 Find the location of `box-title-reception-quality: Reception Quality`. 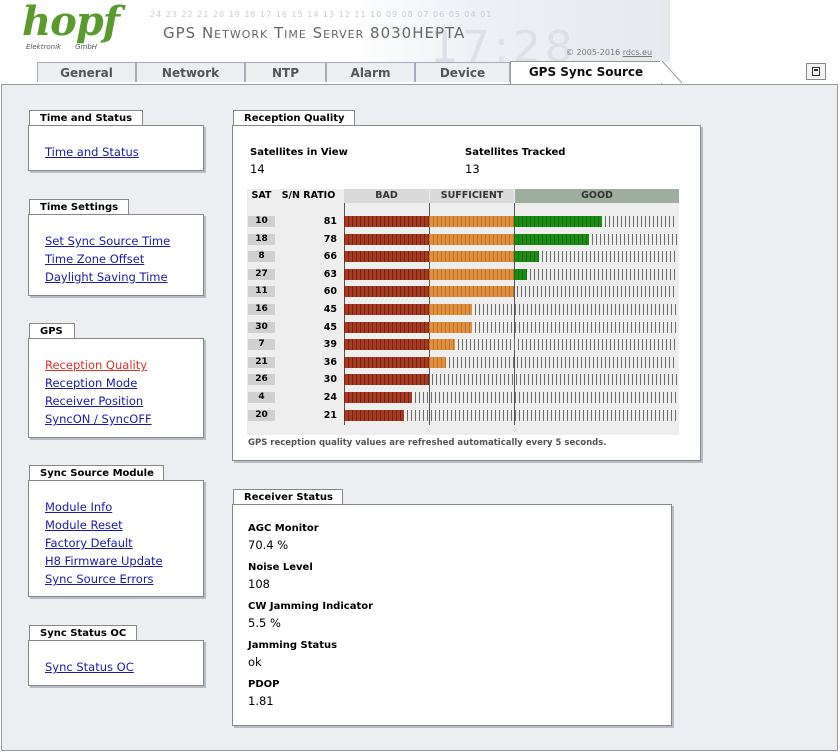

box-title-reception-quality: Reception Quality is located at coordinates (294, 117).